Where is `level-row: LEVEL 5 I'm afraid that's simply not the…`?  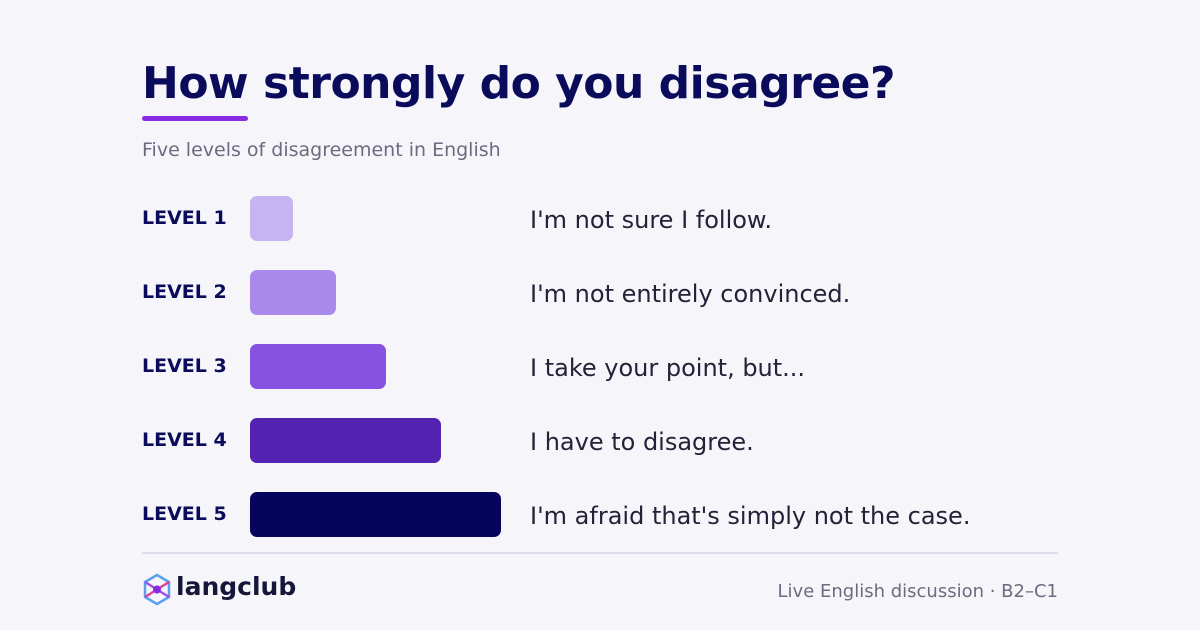 level-row: LEVEL 5 I'm afraid that's simply not the… is located at coordinates (602, 514).